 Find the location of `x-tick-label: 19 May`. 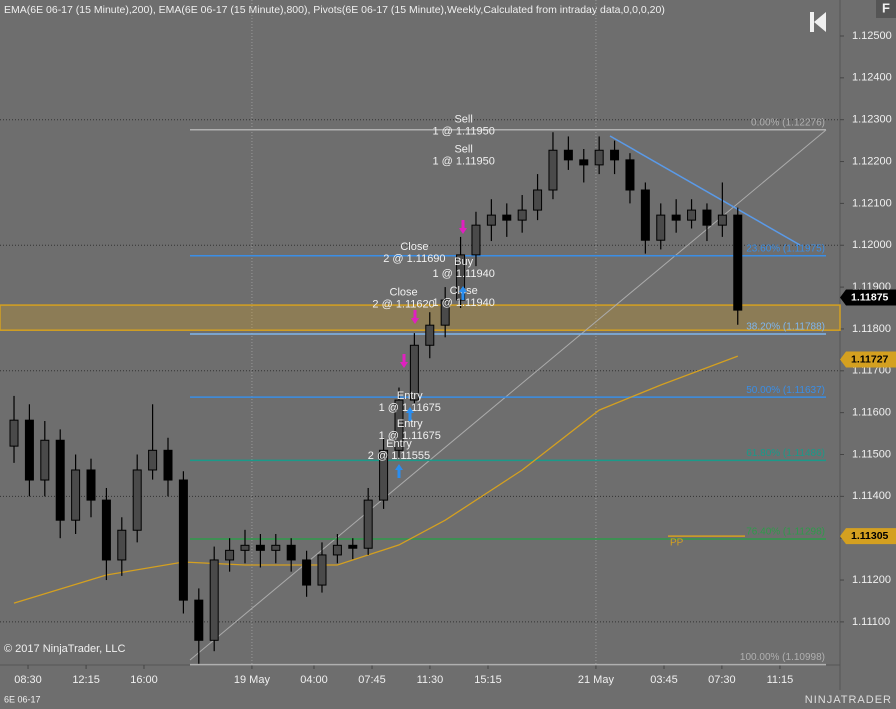

x-tick-label: 19 May is located at coordinates (252, 680).